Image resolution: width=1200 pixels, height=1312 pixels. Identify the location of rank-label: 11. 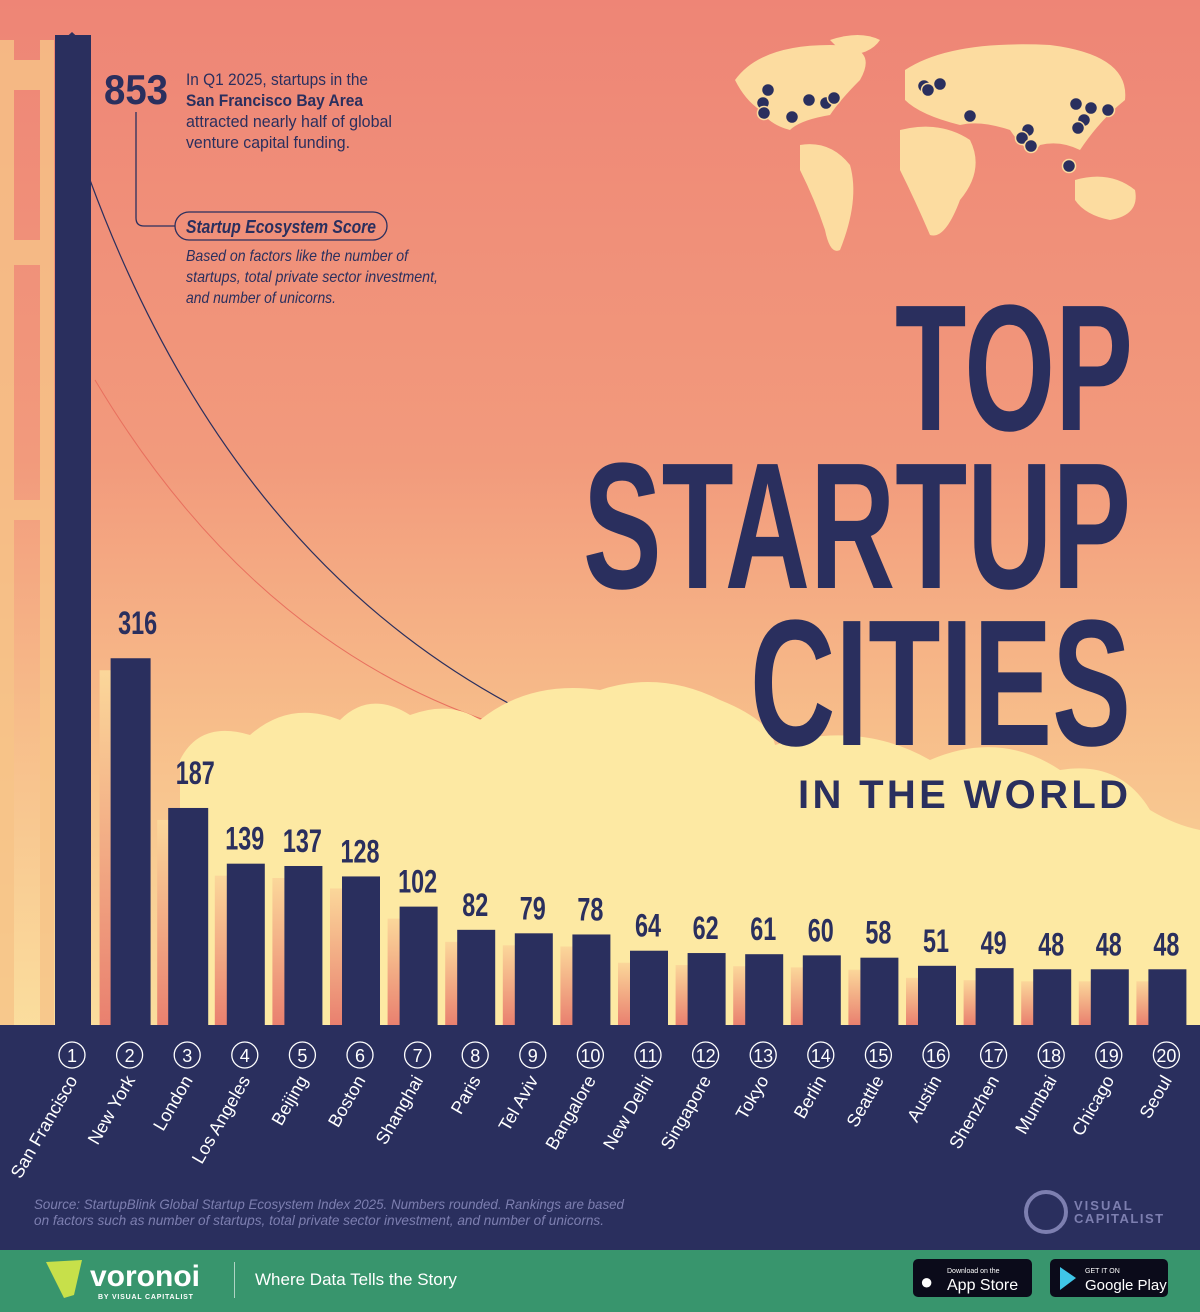
(648, 1056).